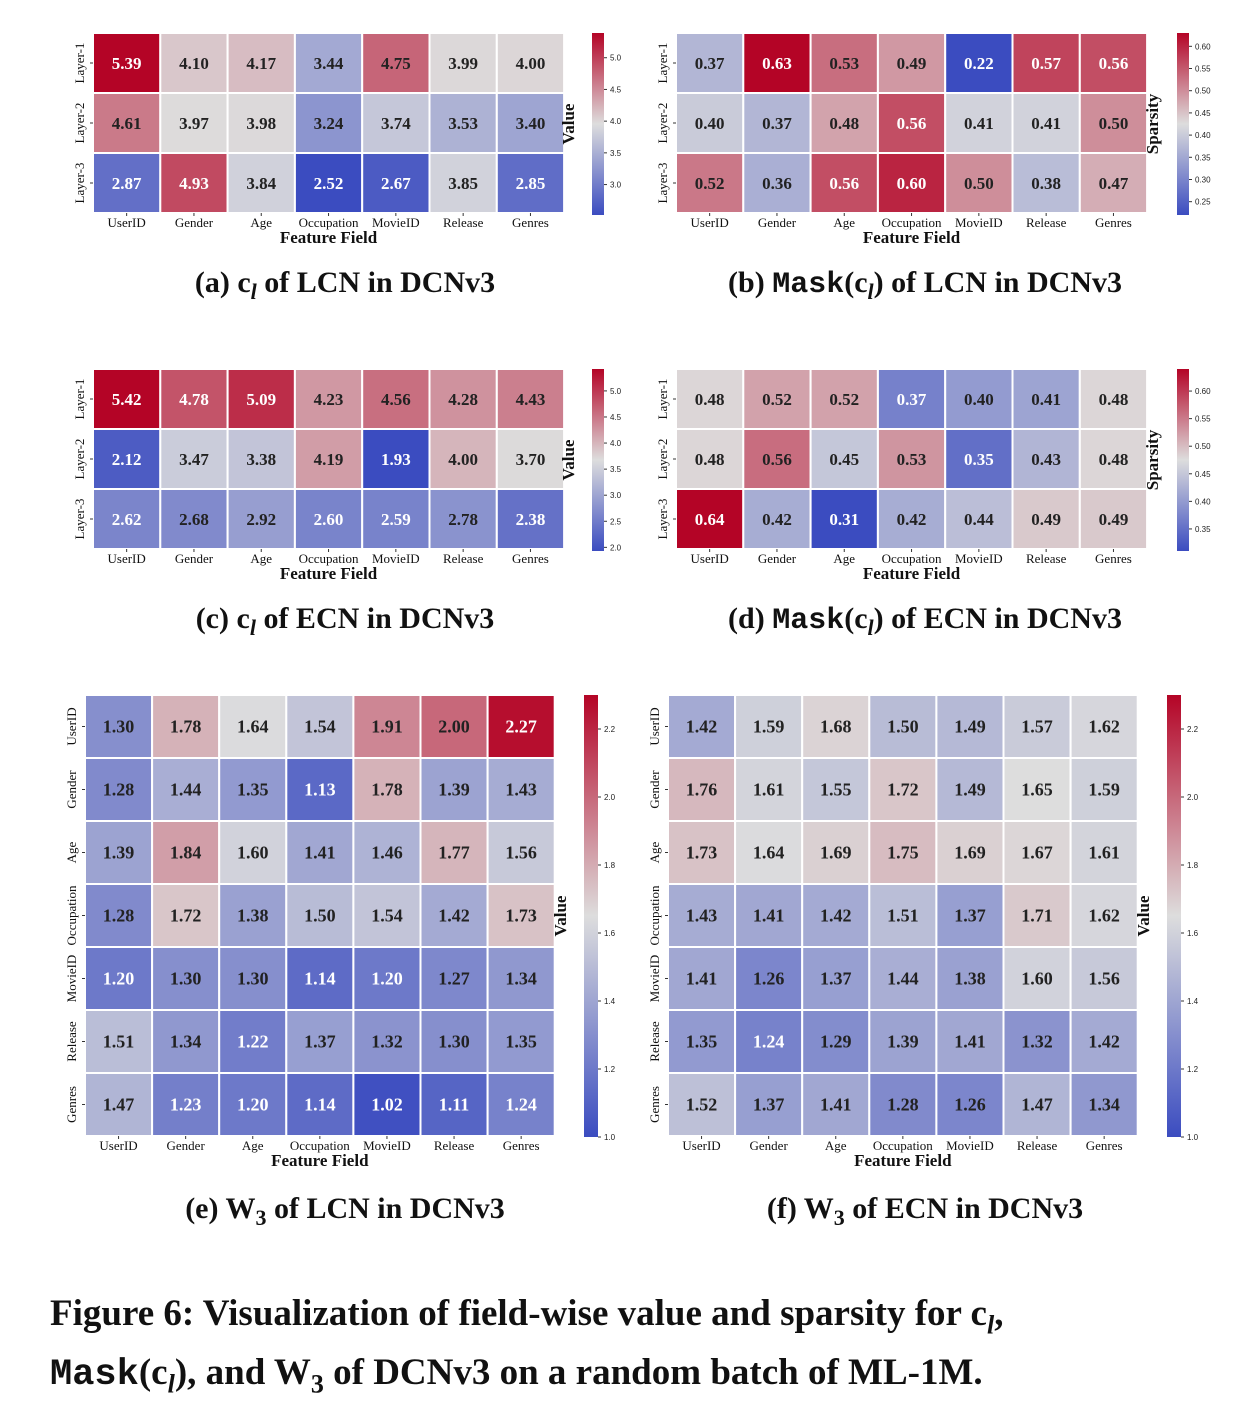 The height and width of the screenshot is (1409, 1252). I want to click on colorbar-tick-label: 3.0, so click(616, 495).